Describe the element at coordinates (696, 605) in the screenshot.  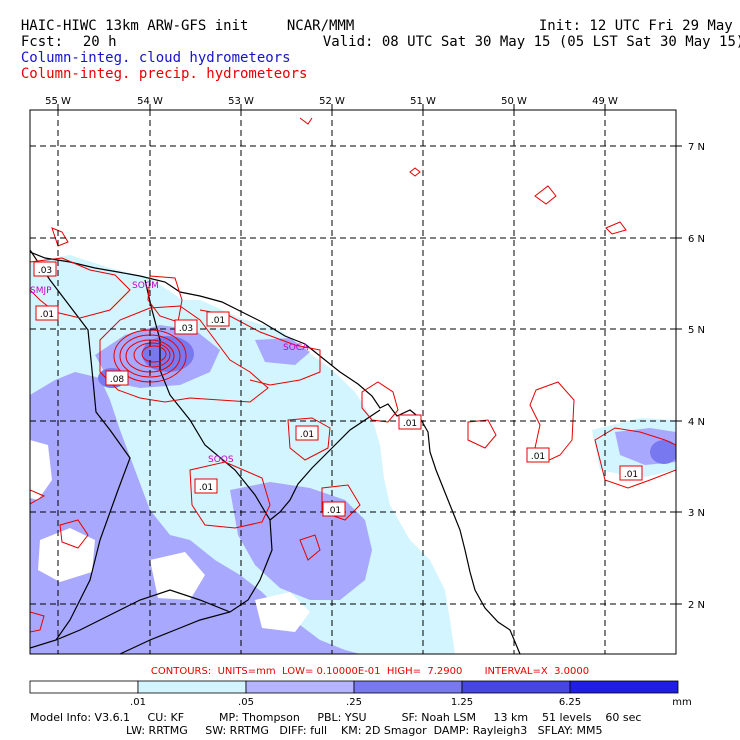
I see `lat-label: 2 N` at that location.